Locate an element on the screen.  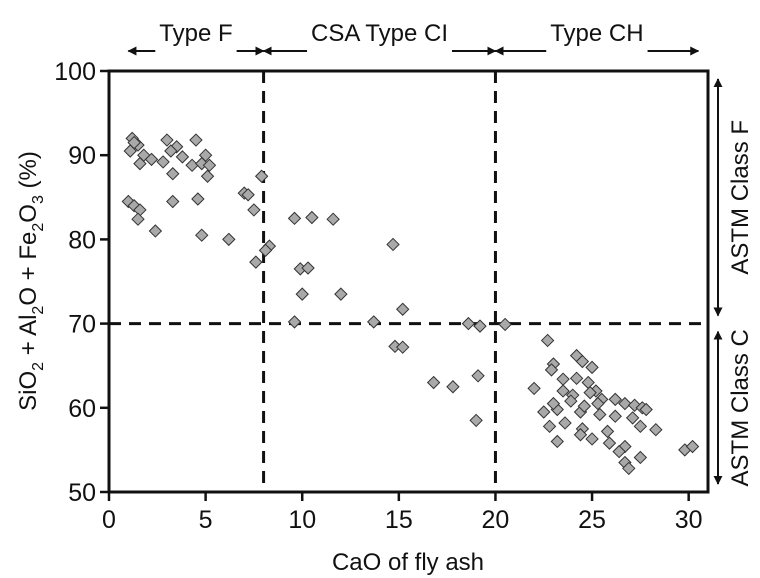
y-tick-label: 90 is located at coordinates (82, 156).